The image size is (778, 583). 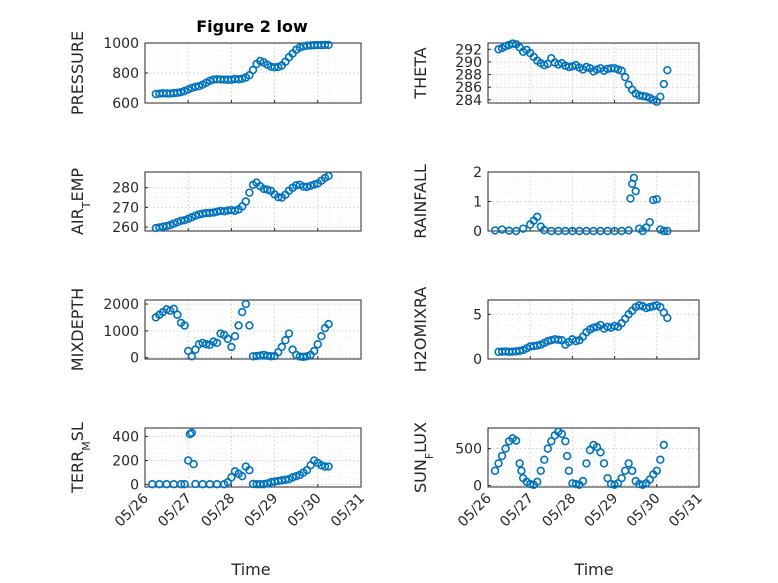 What do you see at coordinates (175, 511) in the screenshot?
I see `x-tick-label: 05/27` at bounding box center [175, 511].